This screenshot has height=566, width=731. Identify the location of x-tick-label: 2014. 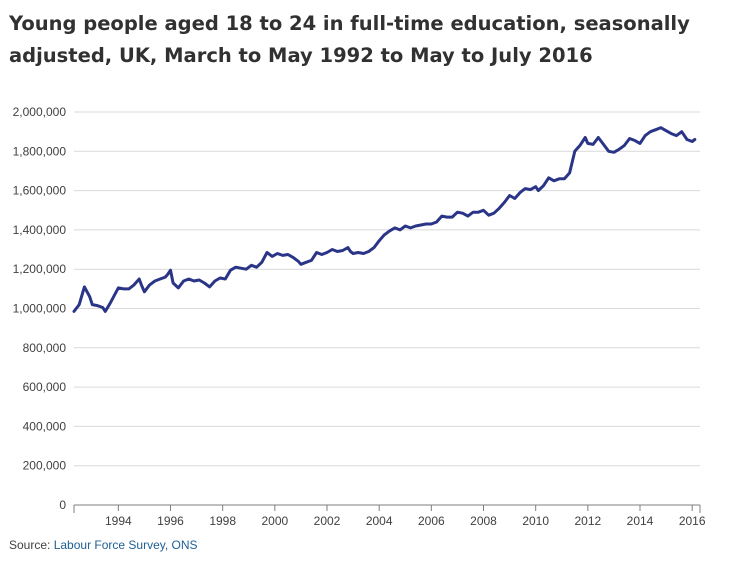
(640, 521).